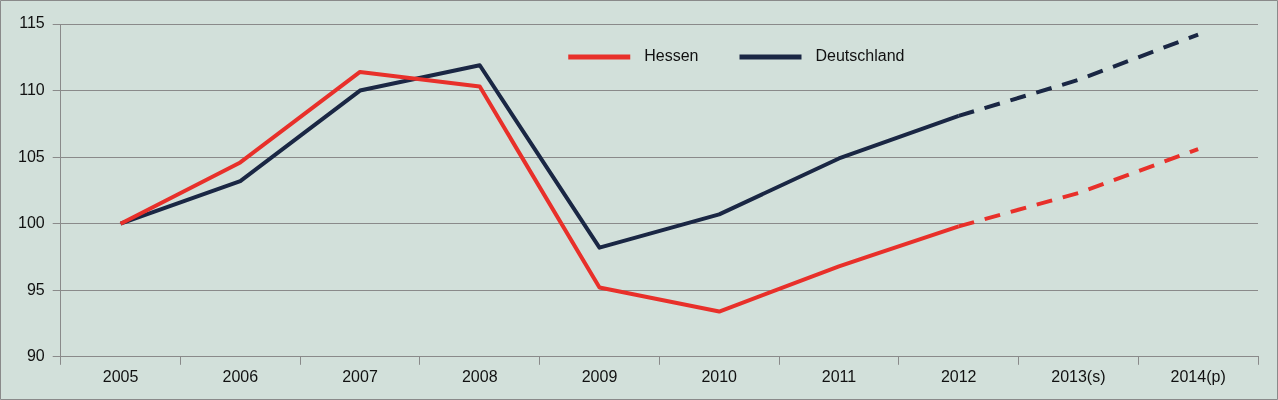 This screenshot has width=1278, height=400. I want to click on x-tick-label: 2005, so click(120, 376).